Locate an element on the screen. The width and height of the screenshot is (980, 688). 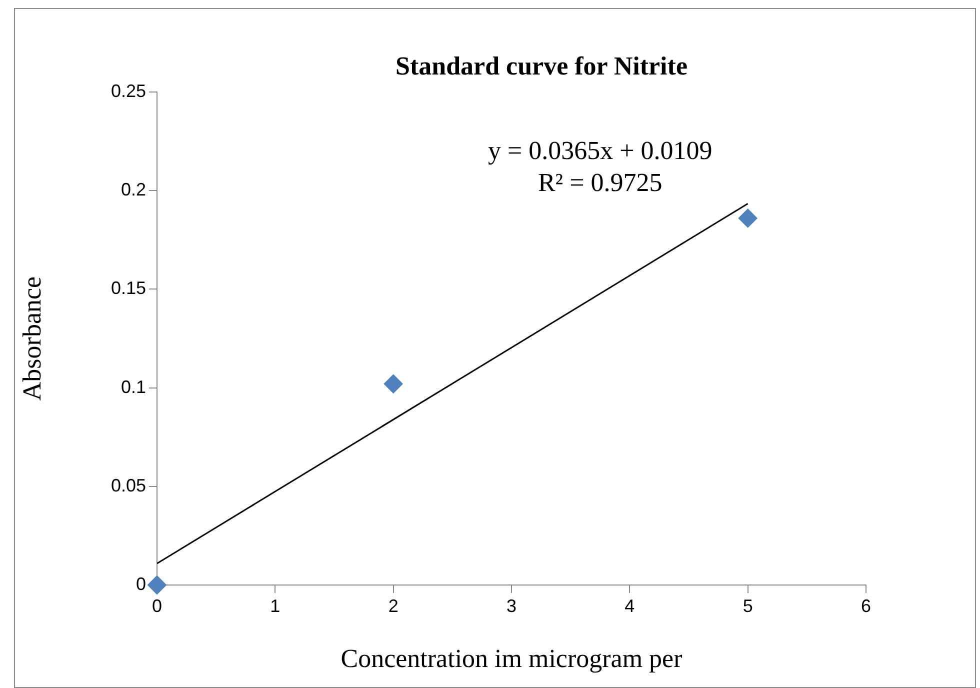
y-tick-label: 0 is located at coordinates (141, 584).